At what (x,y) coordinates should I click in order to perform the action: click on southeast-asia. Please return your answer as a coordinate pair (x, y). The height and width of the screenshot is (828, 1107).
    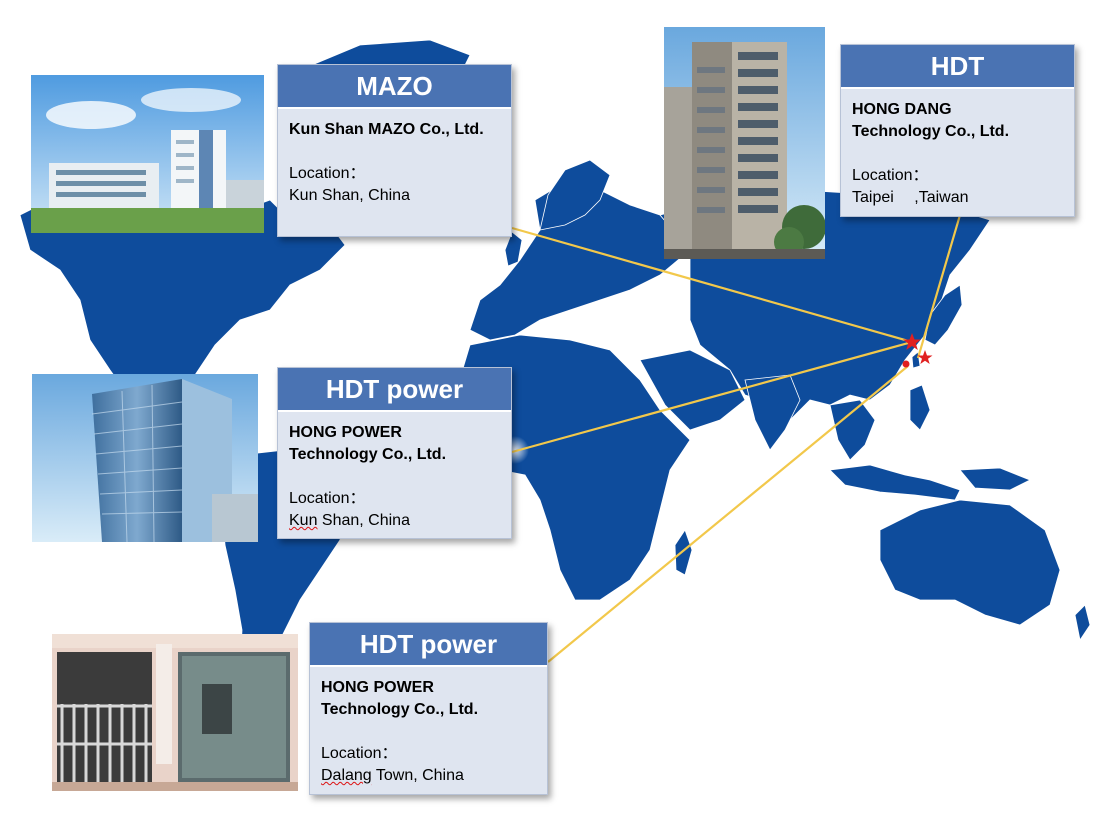
    Looking at the image, I should click on (852, 430).